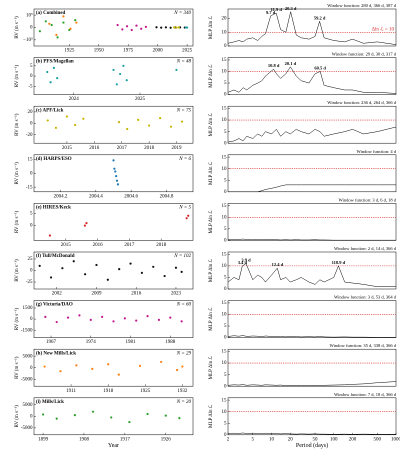  What do you see at coordinates (51, 13) in the screenshot?
I see `panel-title: (a) Combined` at bounding box center [51, 13].